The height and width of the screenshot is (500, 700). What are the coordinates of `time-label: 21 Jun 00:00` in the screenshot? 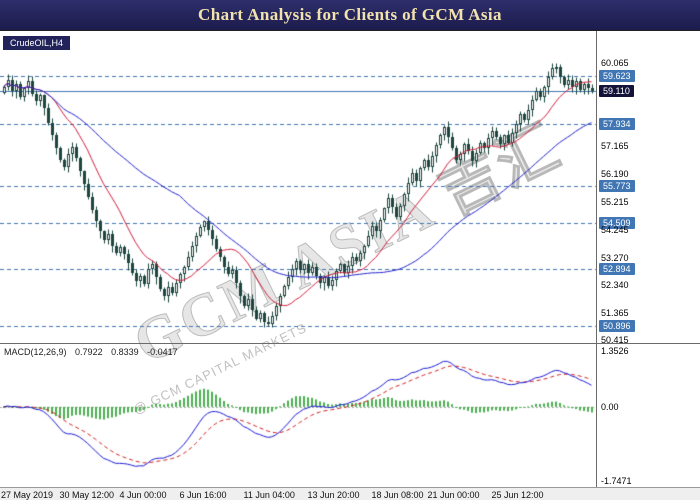 It's located at (453, 495).